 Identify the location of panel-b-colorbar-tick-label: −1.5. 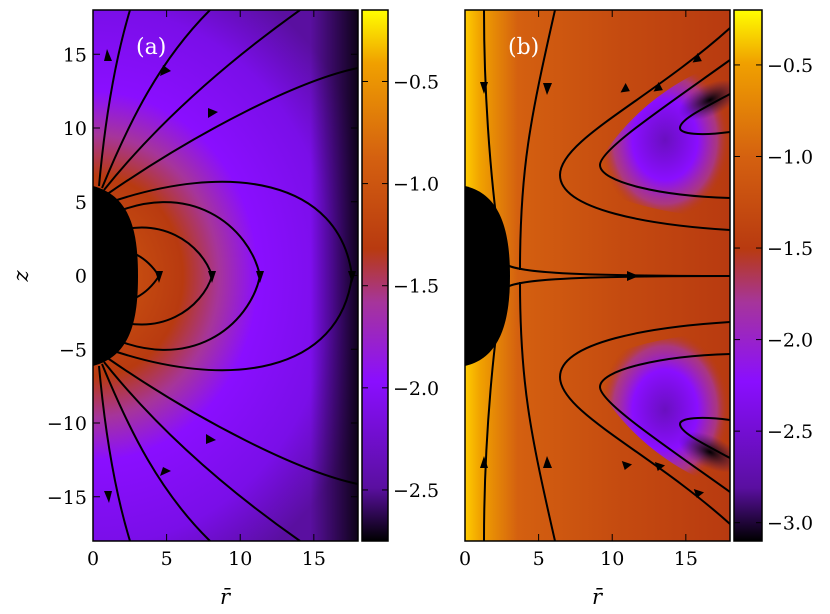
(790, 249).